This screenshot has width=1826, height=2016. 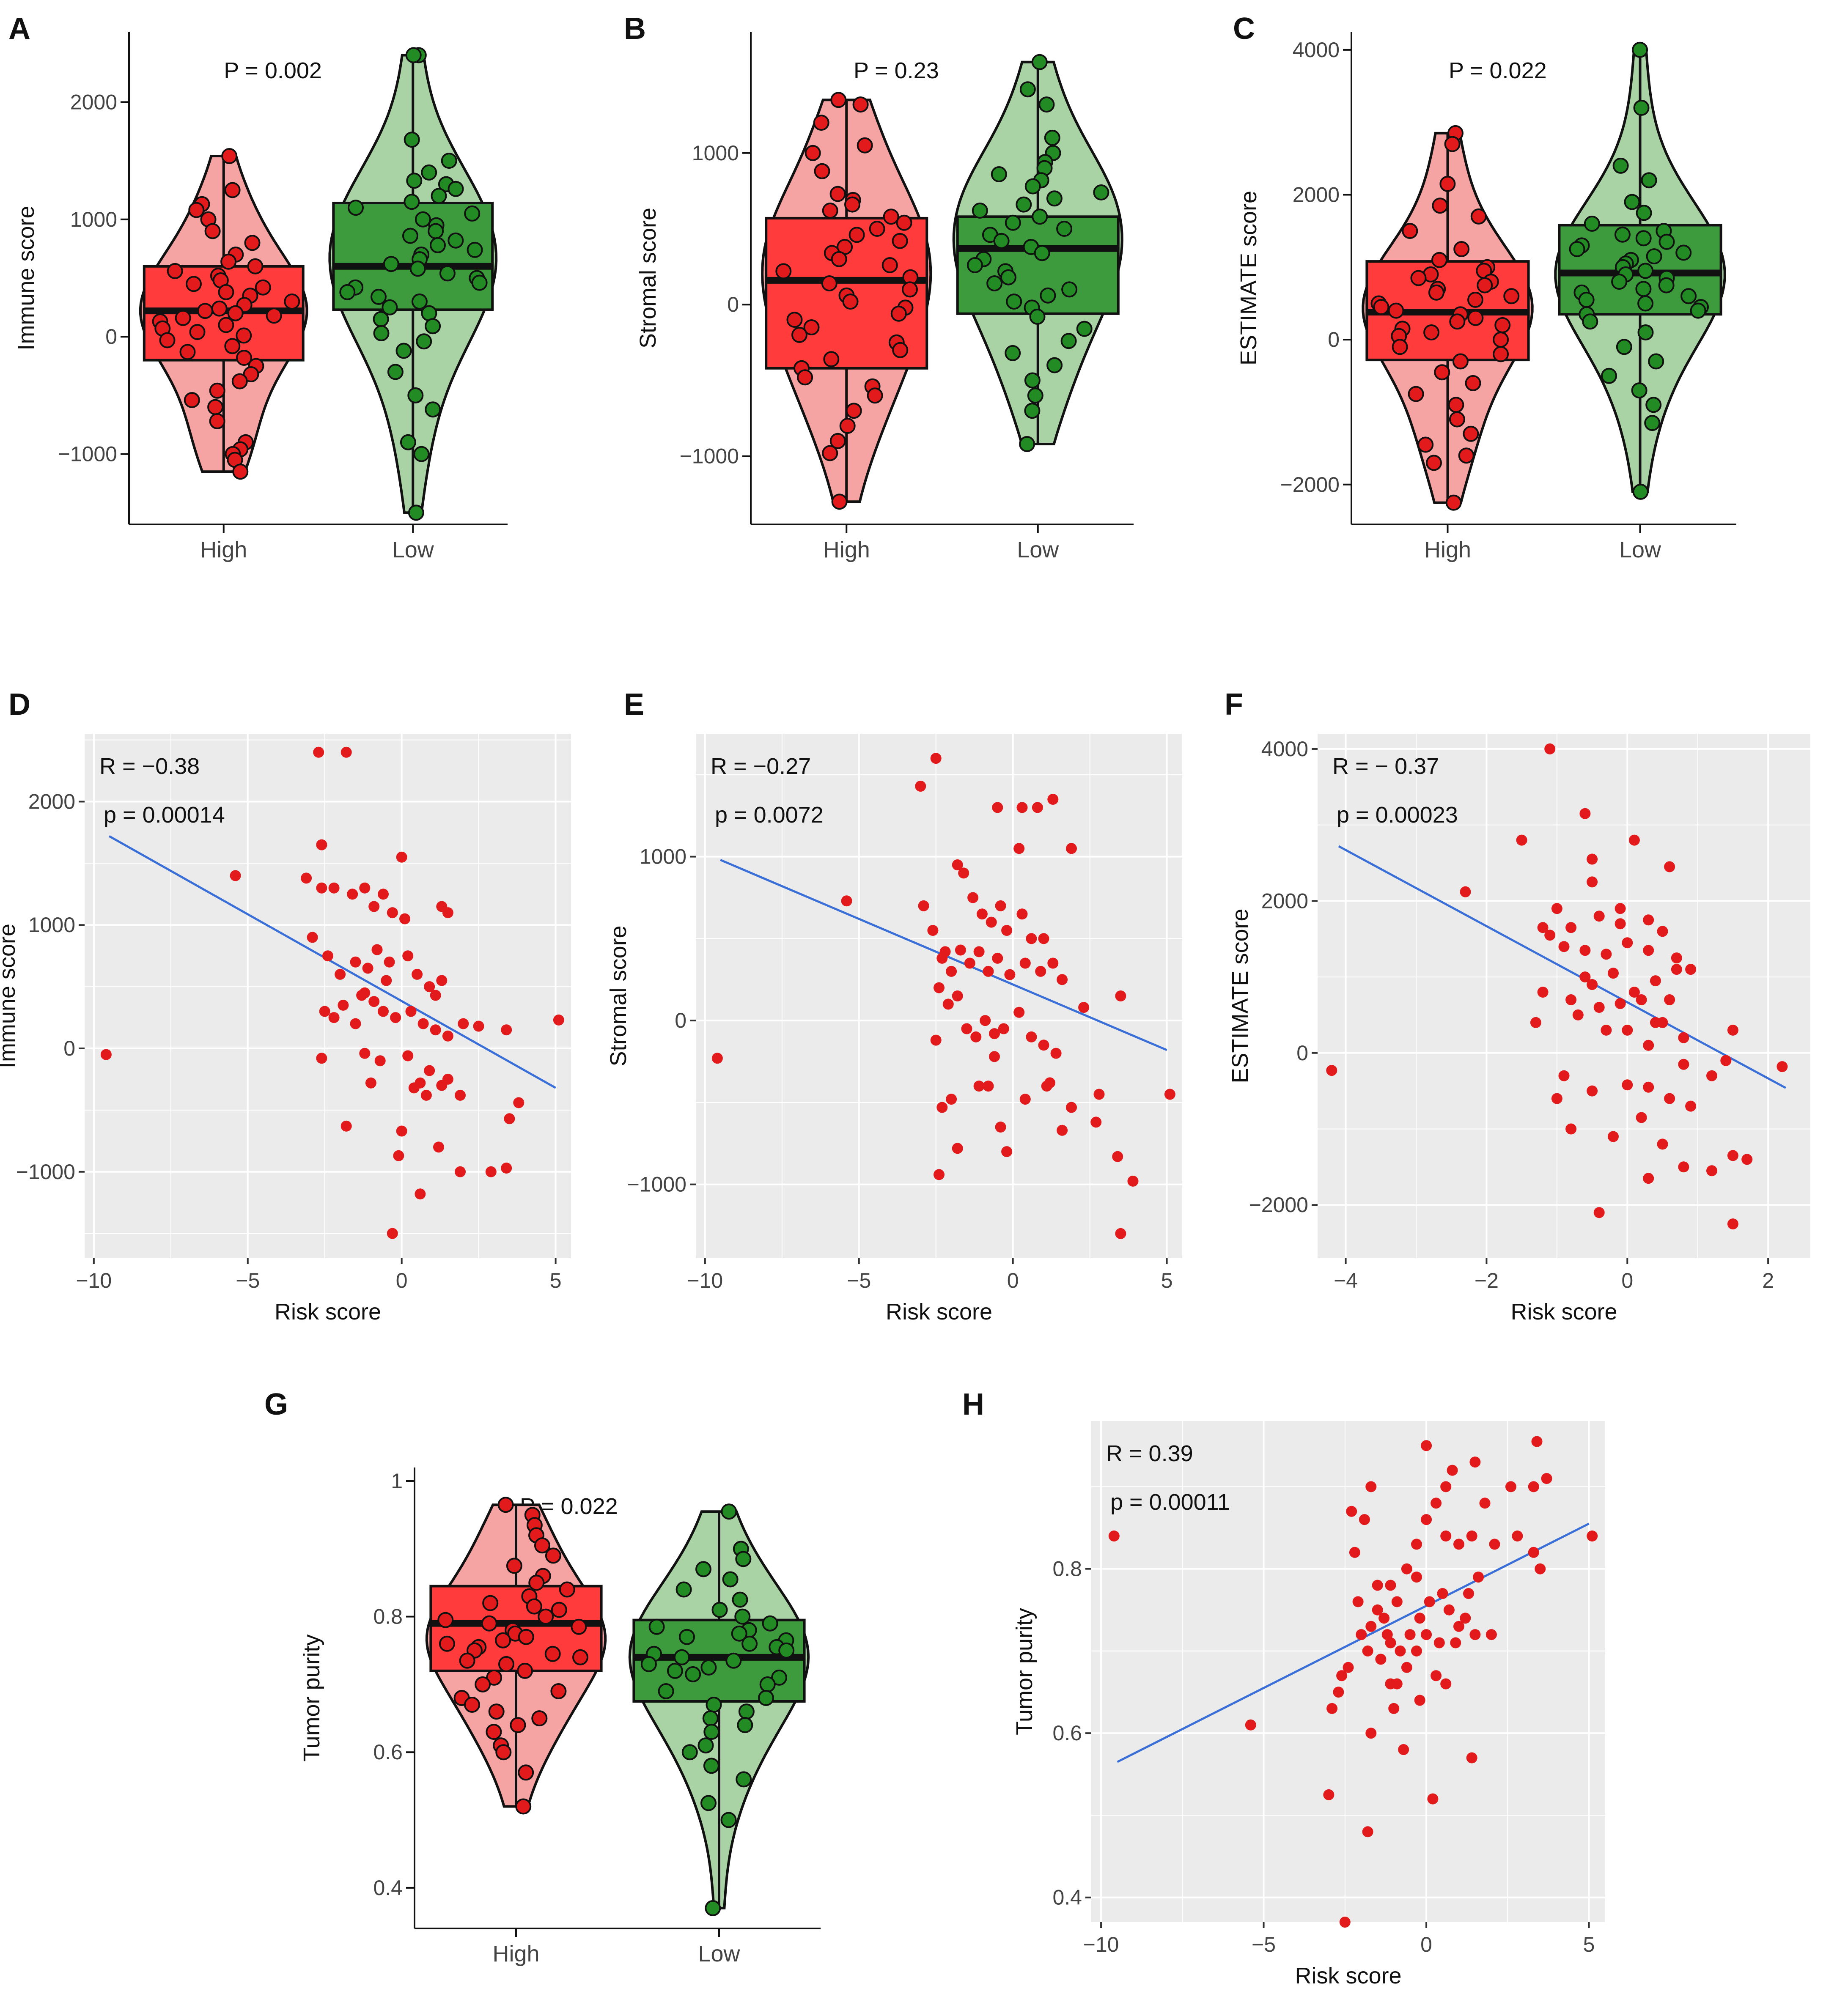 What do you see at coordinates (634, 705) in the screenshot?
I see `panel-label-e: E` at bounding box center [634, 705].